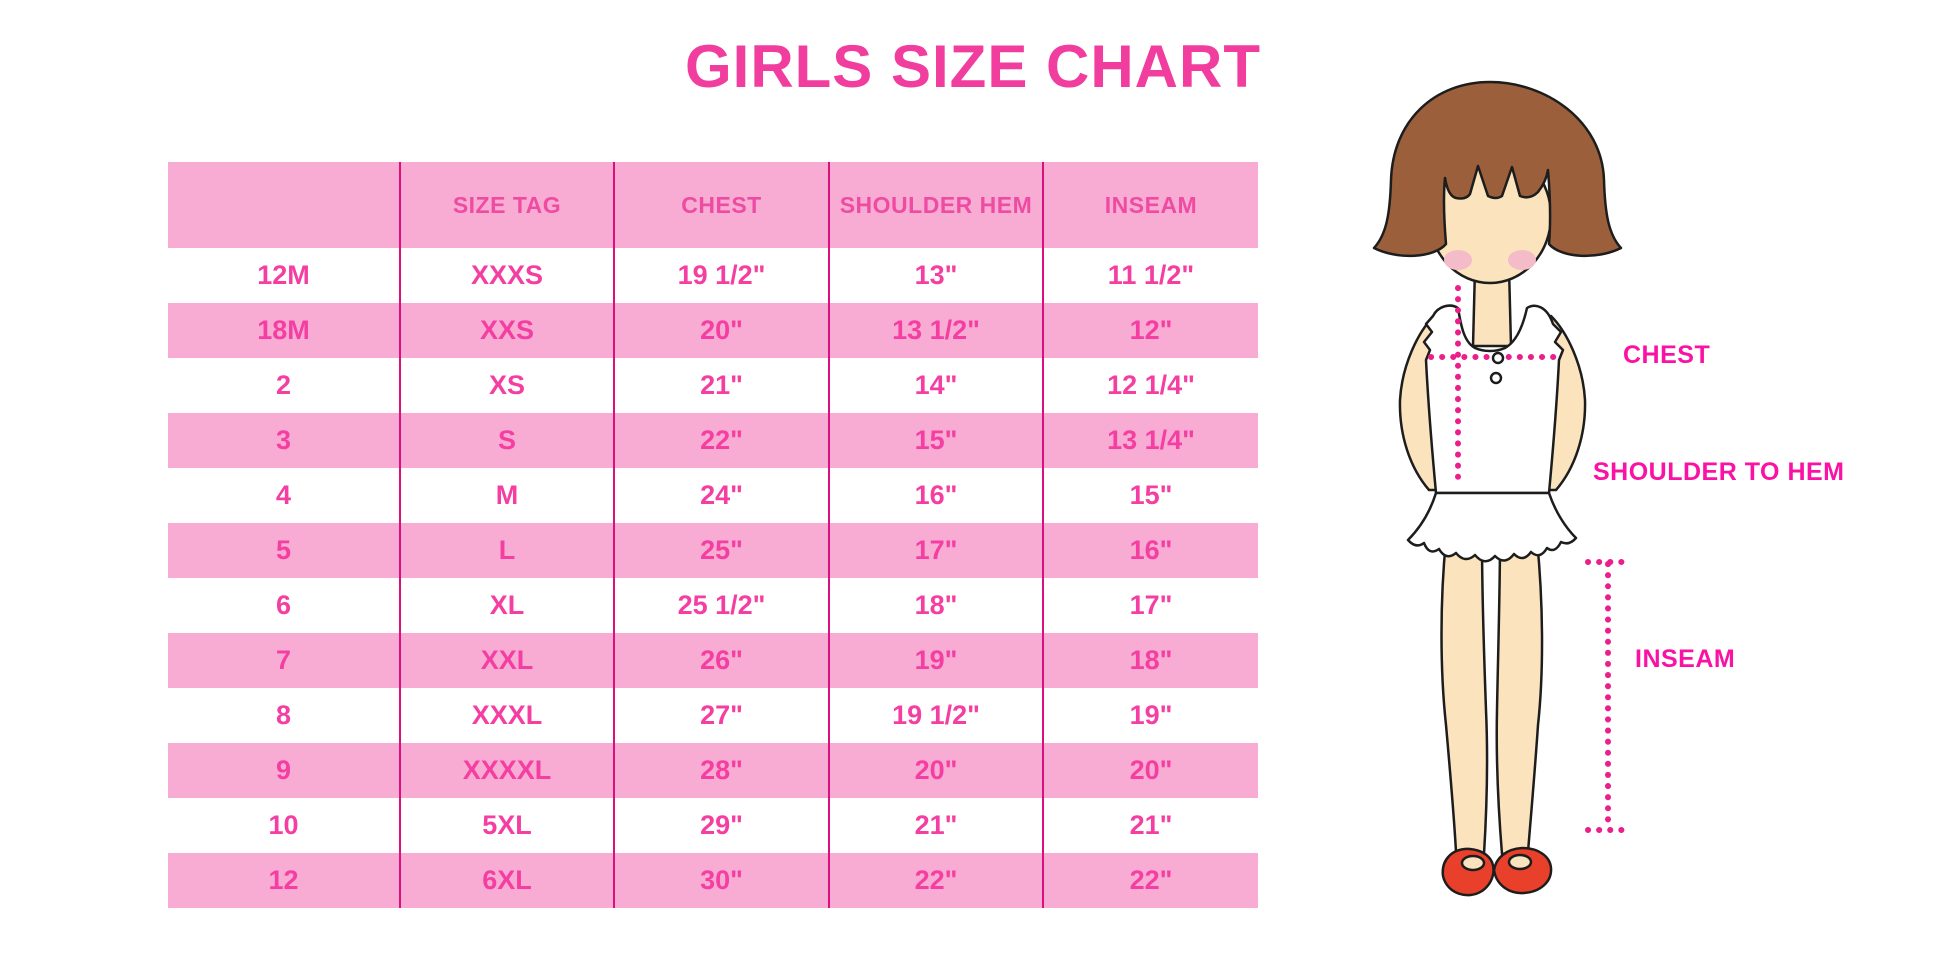 The width and height of the screenshot is (1946, 973). I want to click on value-cell: 14", so click(935, 385).